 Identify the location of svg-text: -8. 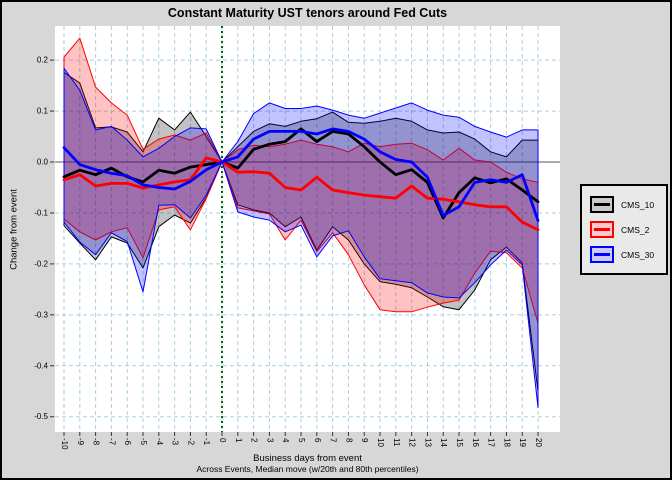
(96, 442).